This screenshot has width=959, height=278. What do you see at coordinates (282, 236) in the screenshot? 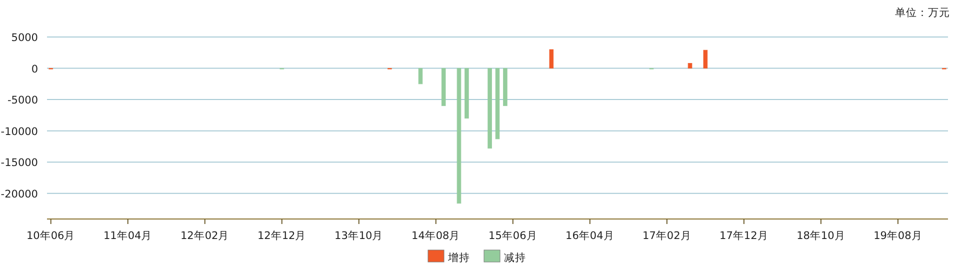
I see `x-tick-label: 12年12月` at bounding box center [282, 236].